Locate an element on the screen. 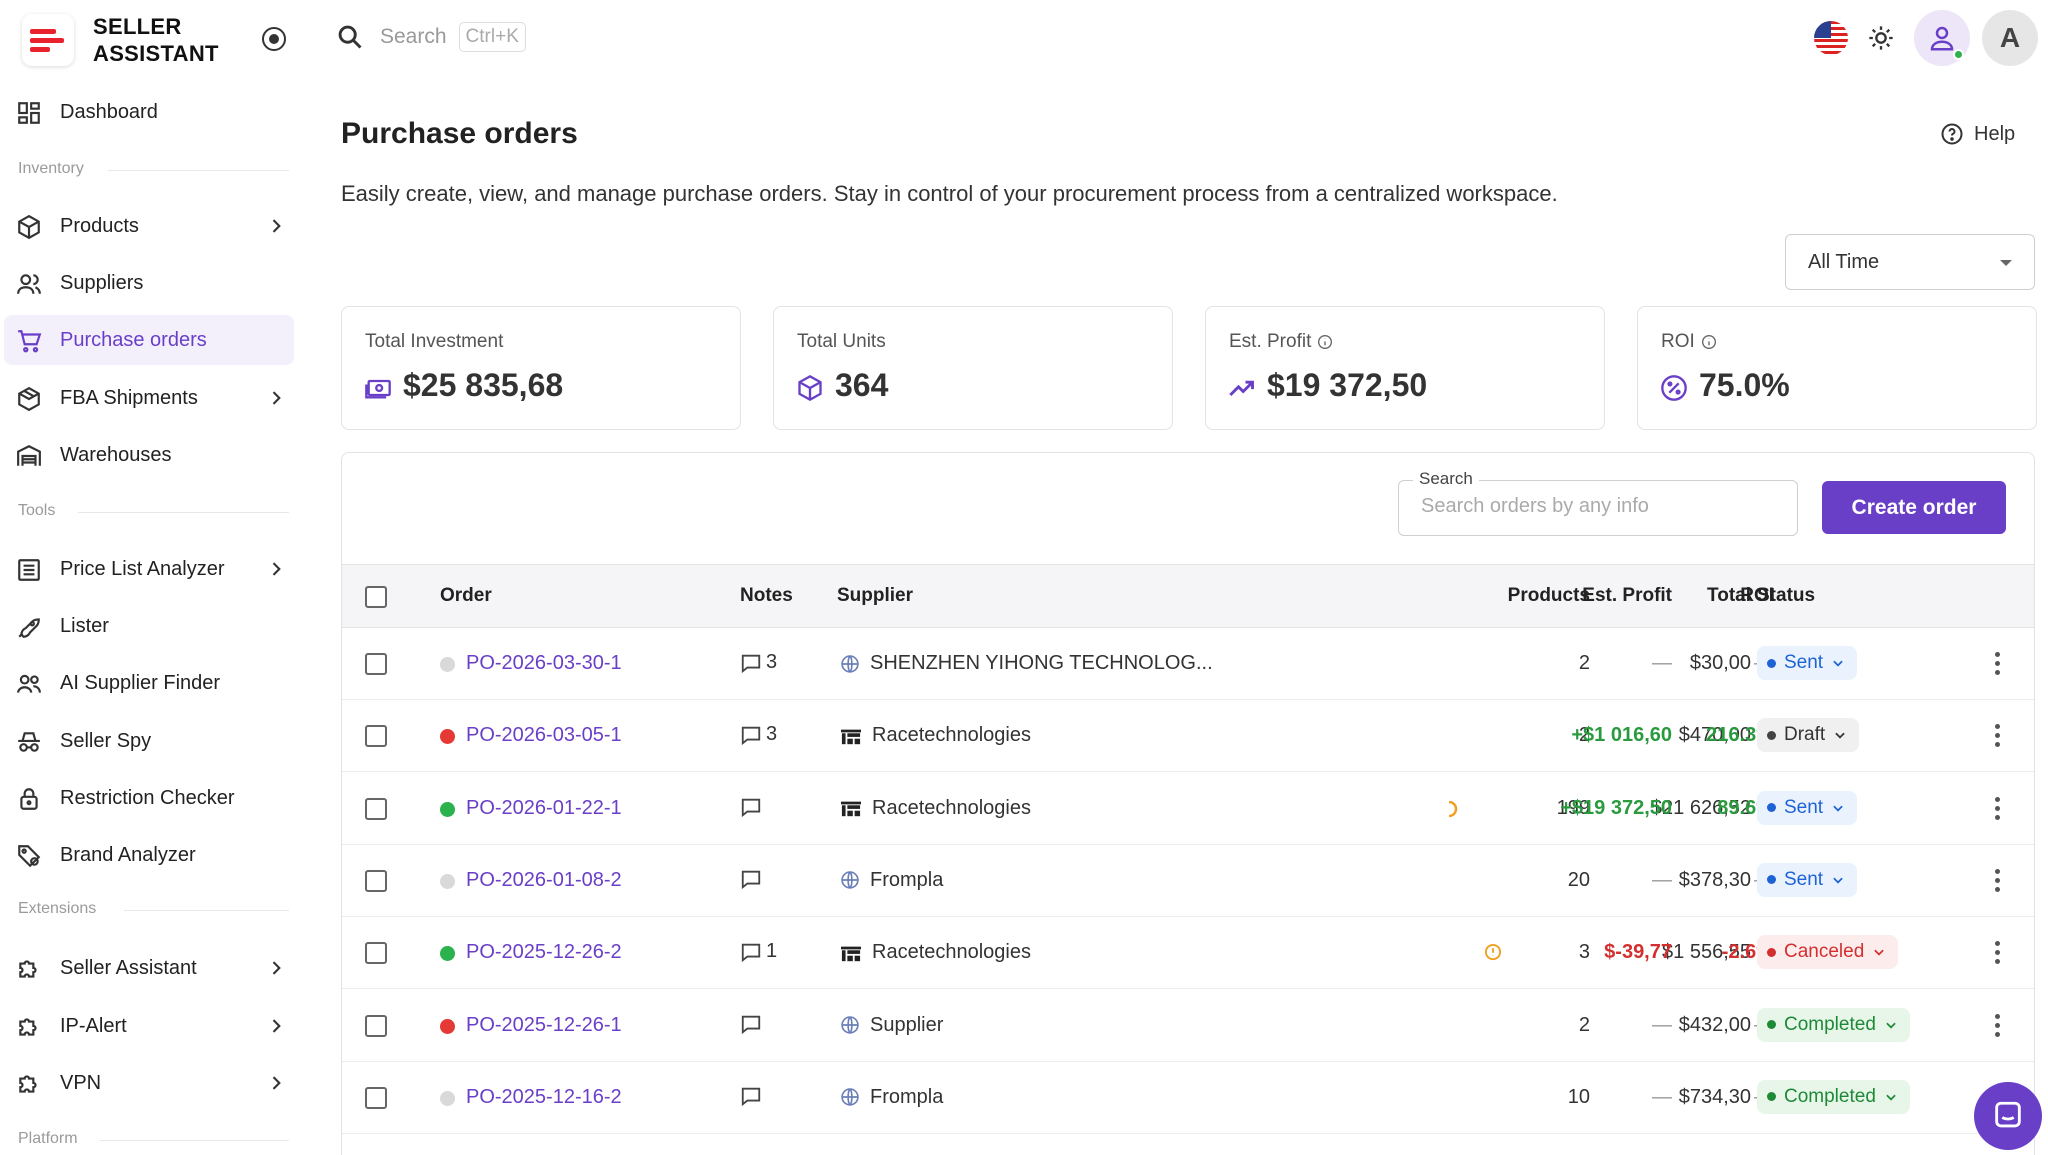 The width and height of the screenshot is (2048, 1155). sidebar-item-ai-supplier-finder: AI Supplier Finder is located at coordinates (149, 683).